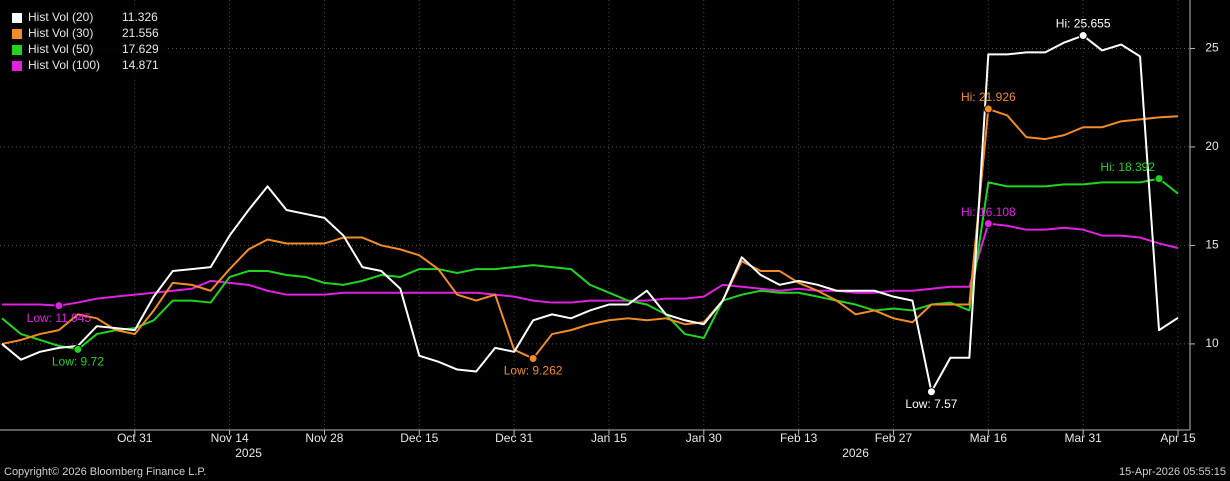 This screenshot has width=1230, height=481. Describe the element at coordinates (140, 49) in the screenshot. I see `legend-value: 17.629` at that location.